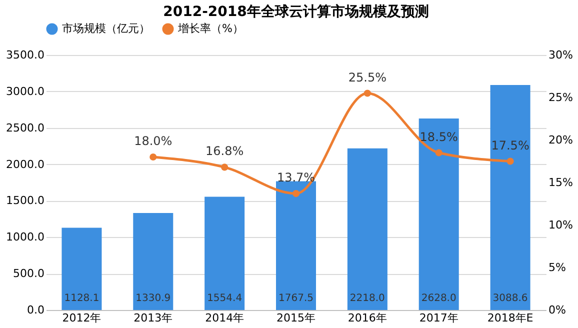 Image resolution: width=578 pixels, height=328 pixels. Describe the element at coordinates (296, 318) in the screenshot. I see `x-tick-label: 2015年` at that location.